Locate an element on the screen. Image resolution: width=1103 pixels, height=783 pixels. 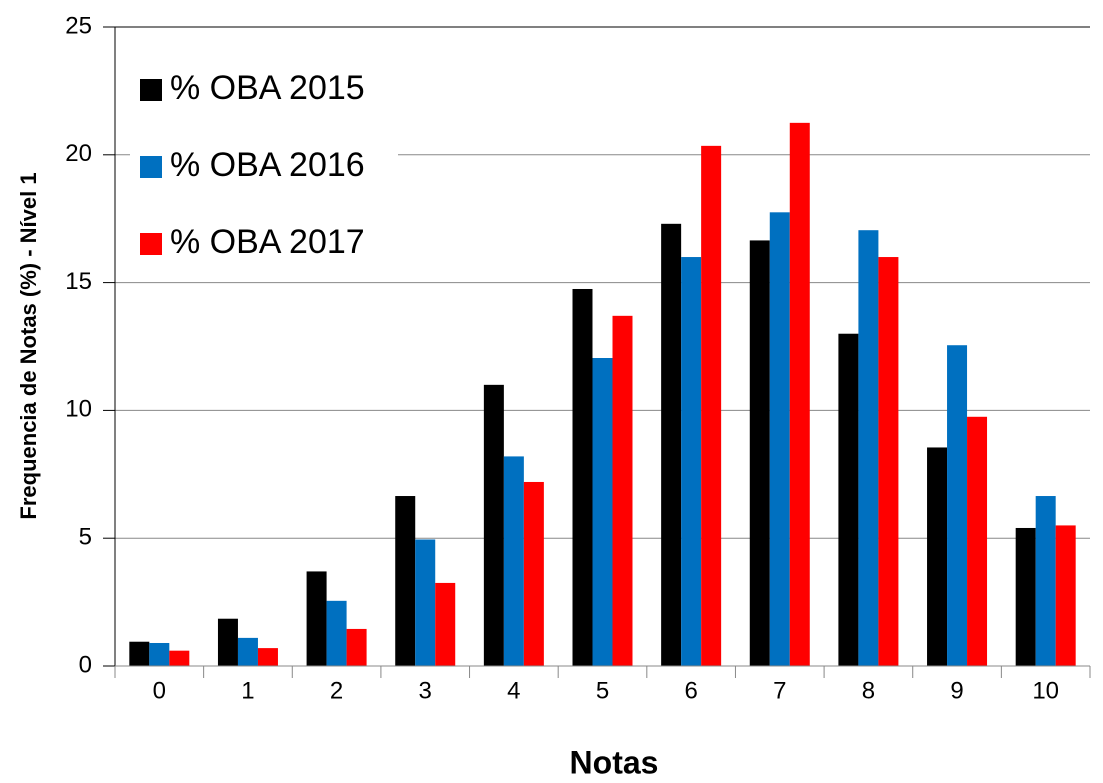
legend-label: % OBA 2017 is located at coordinates (267, 242).